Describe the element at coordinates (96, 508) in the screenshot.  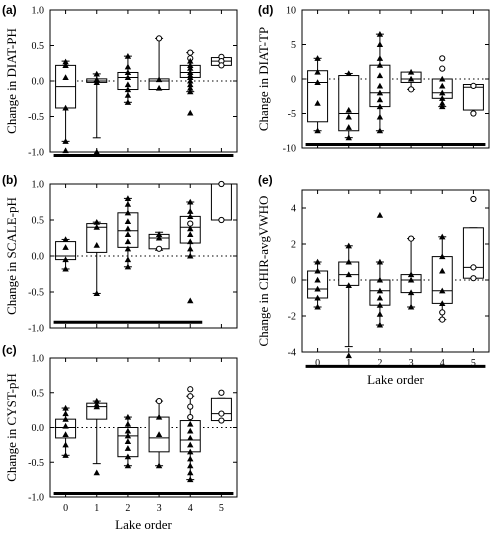
I see `x-tick-label: 1` at that location.